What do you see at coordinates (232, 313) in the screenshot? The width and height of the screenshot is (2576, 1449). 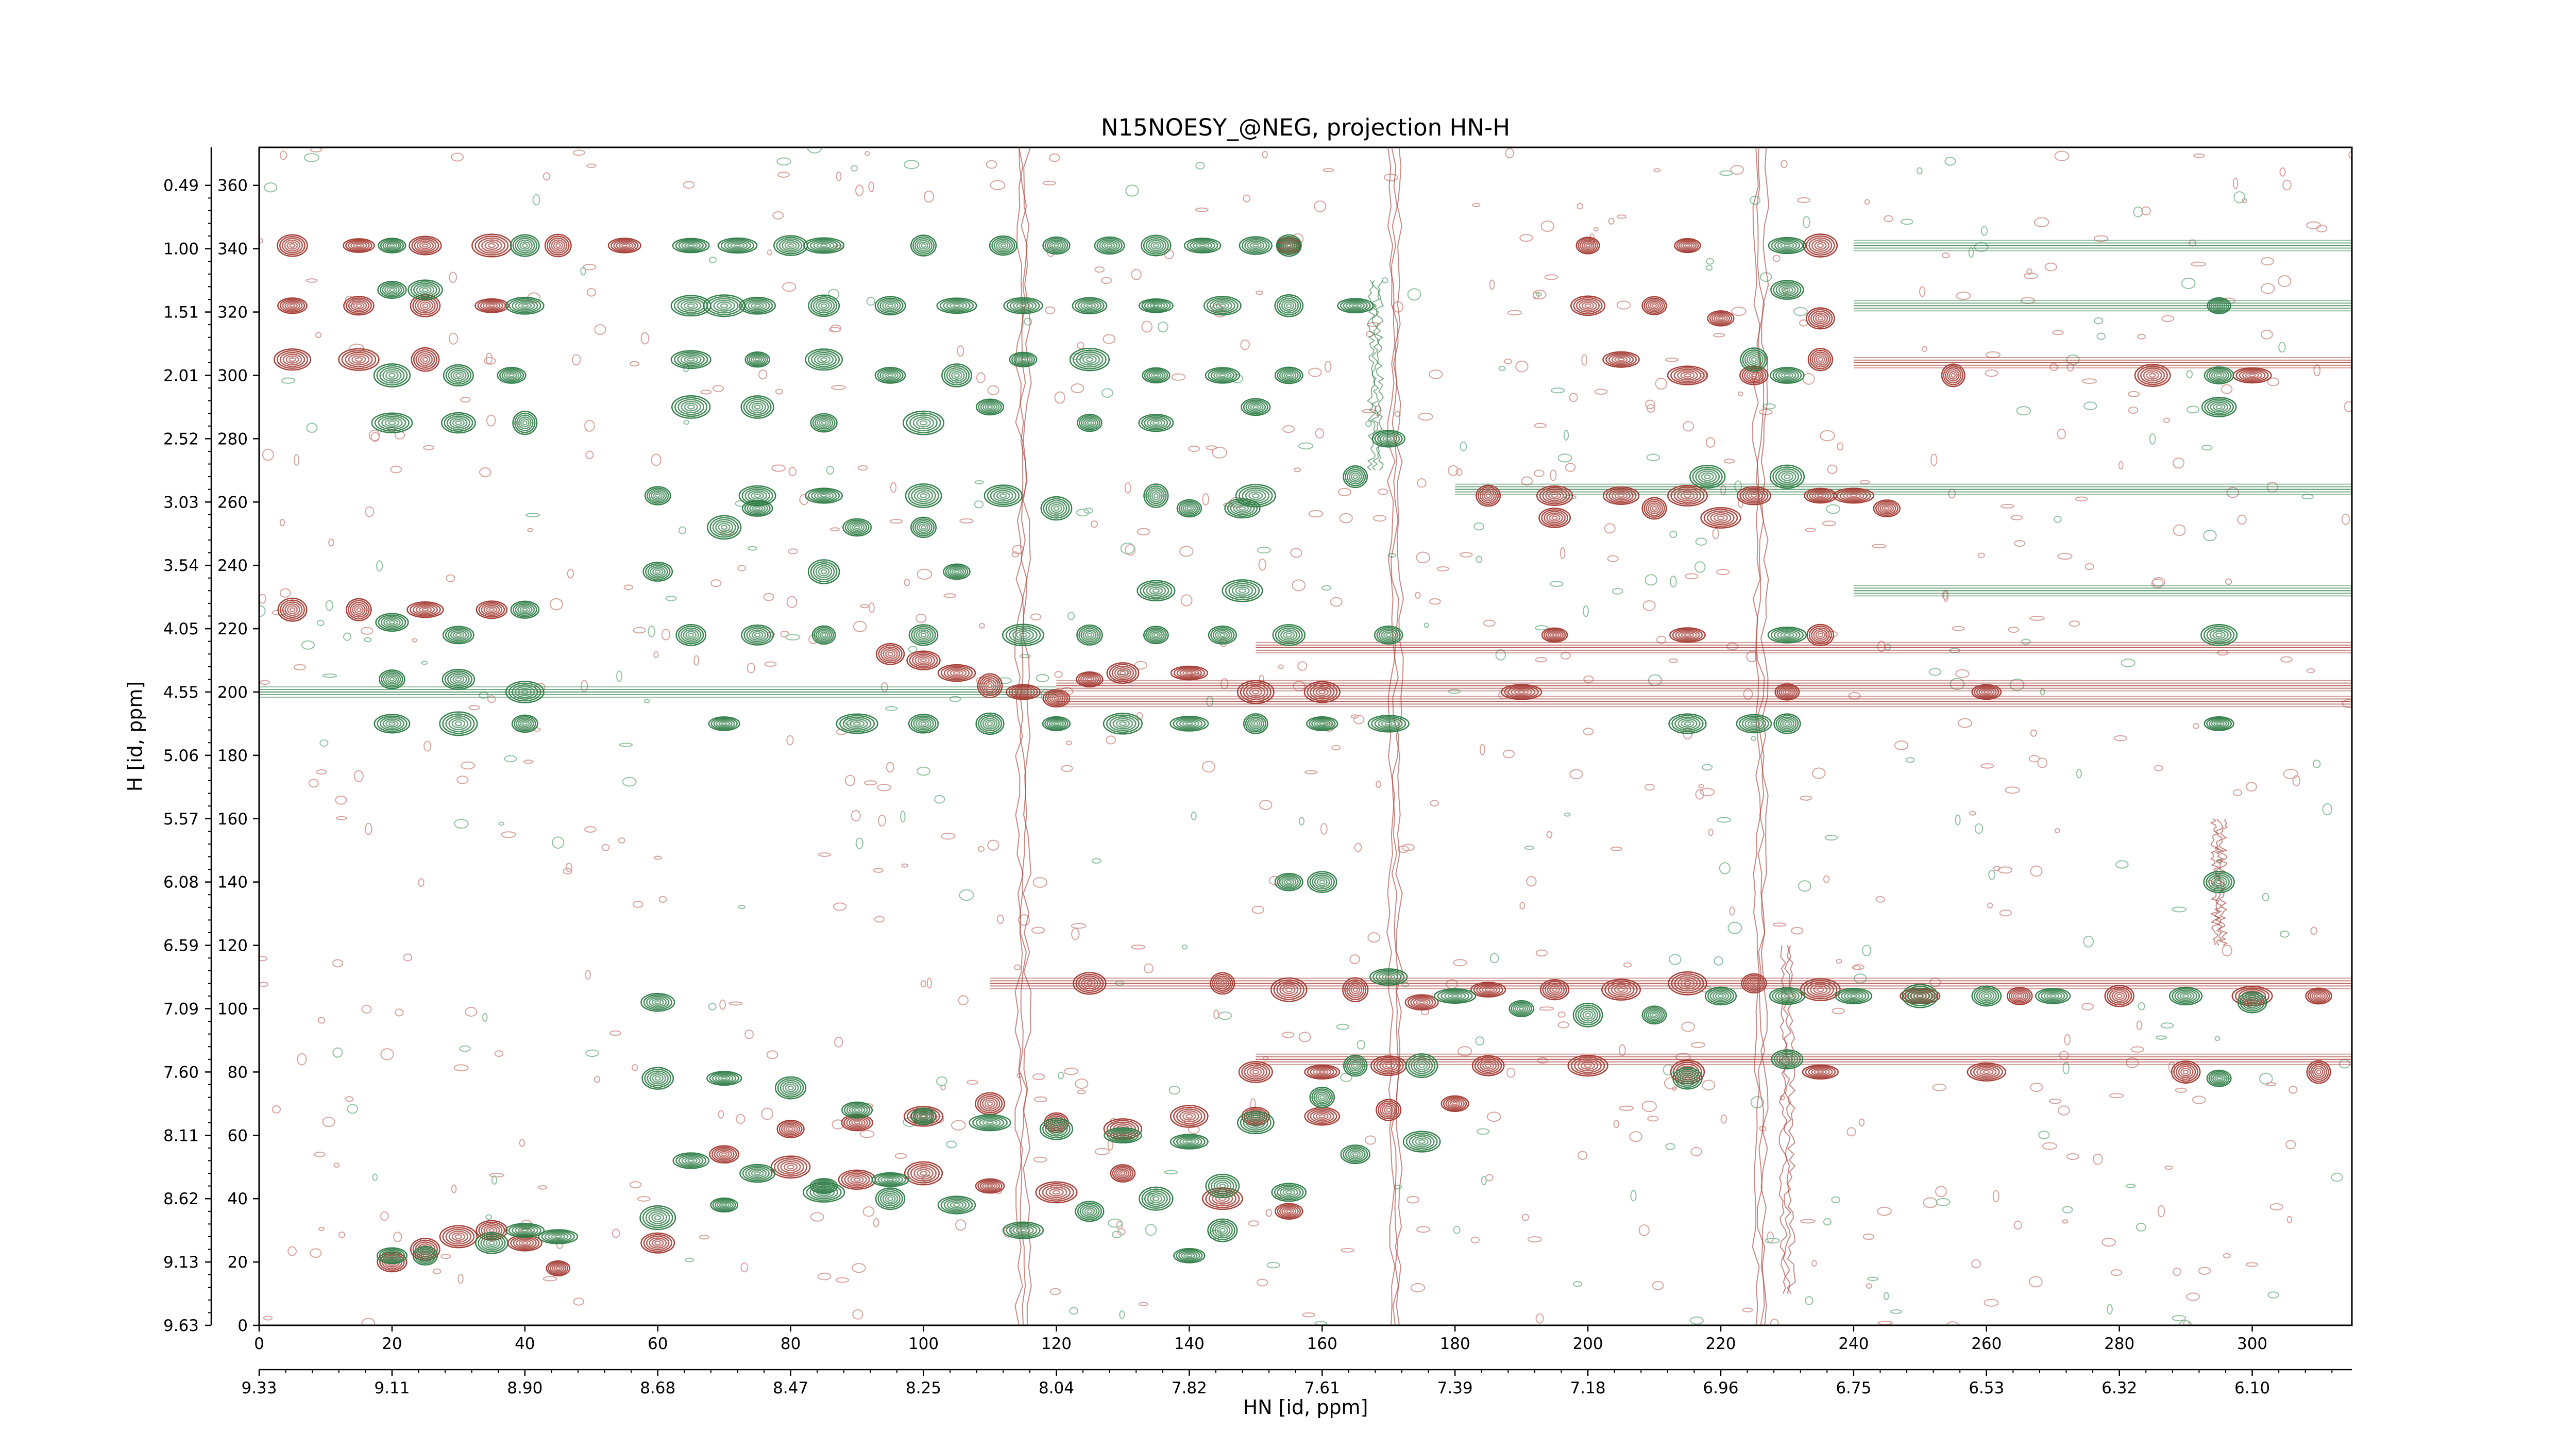 I see `y-index-tick-label: 320` at bounding box center [232, 313].